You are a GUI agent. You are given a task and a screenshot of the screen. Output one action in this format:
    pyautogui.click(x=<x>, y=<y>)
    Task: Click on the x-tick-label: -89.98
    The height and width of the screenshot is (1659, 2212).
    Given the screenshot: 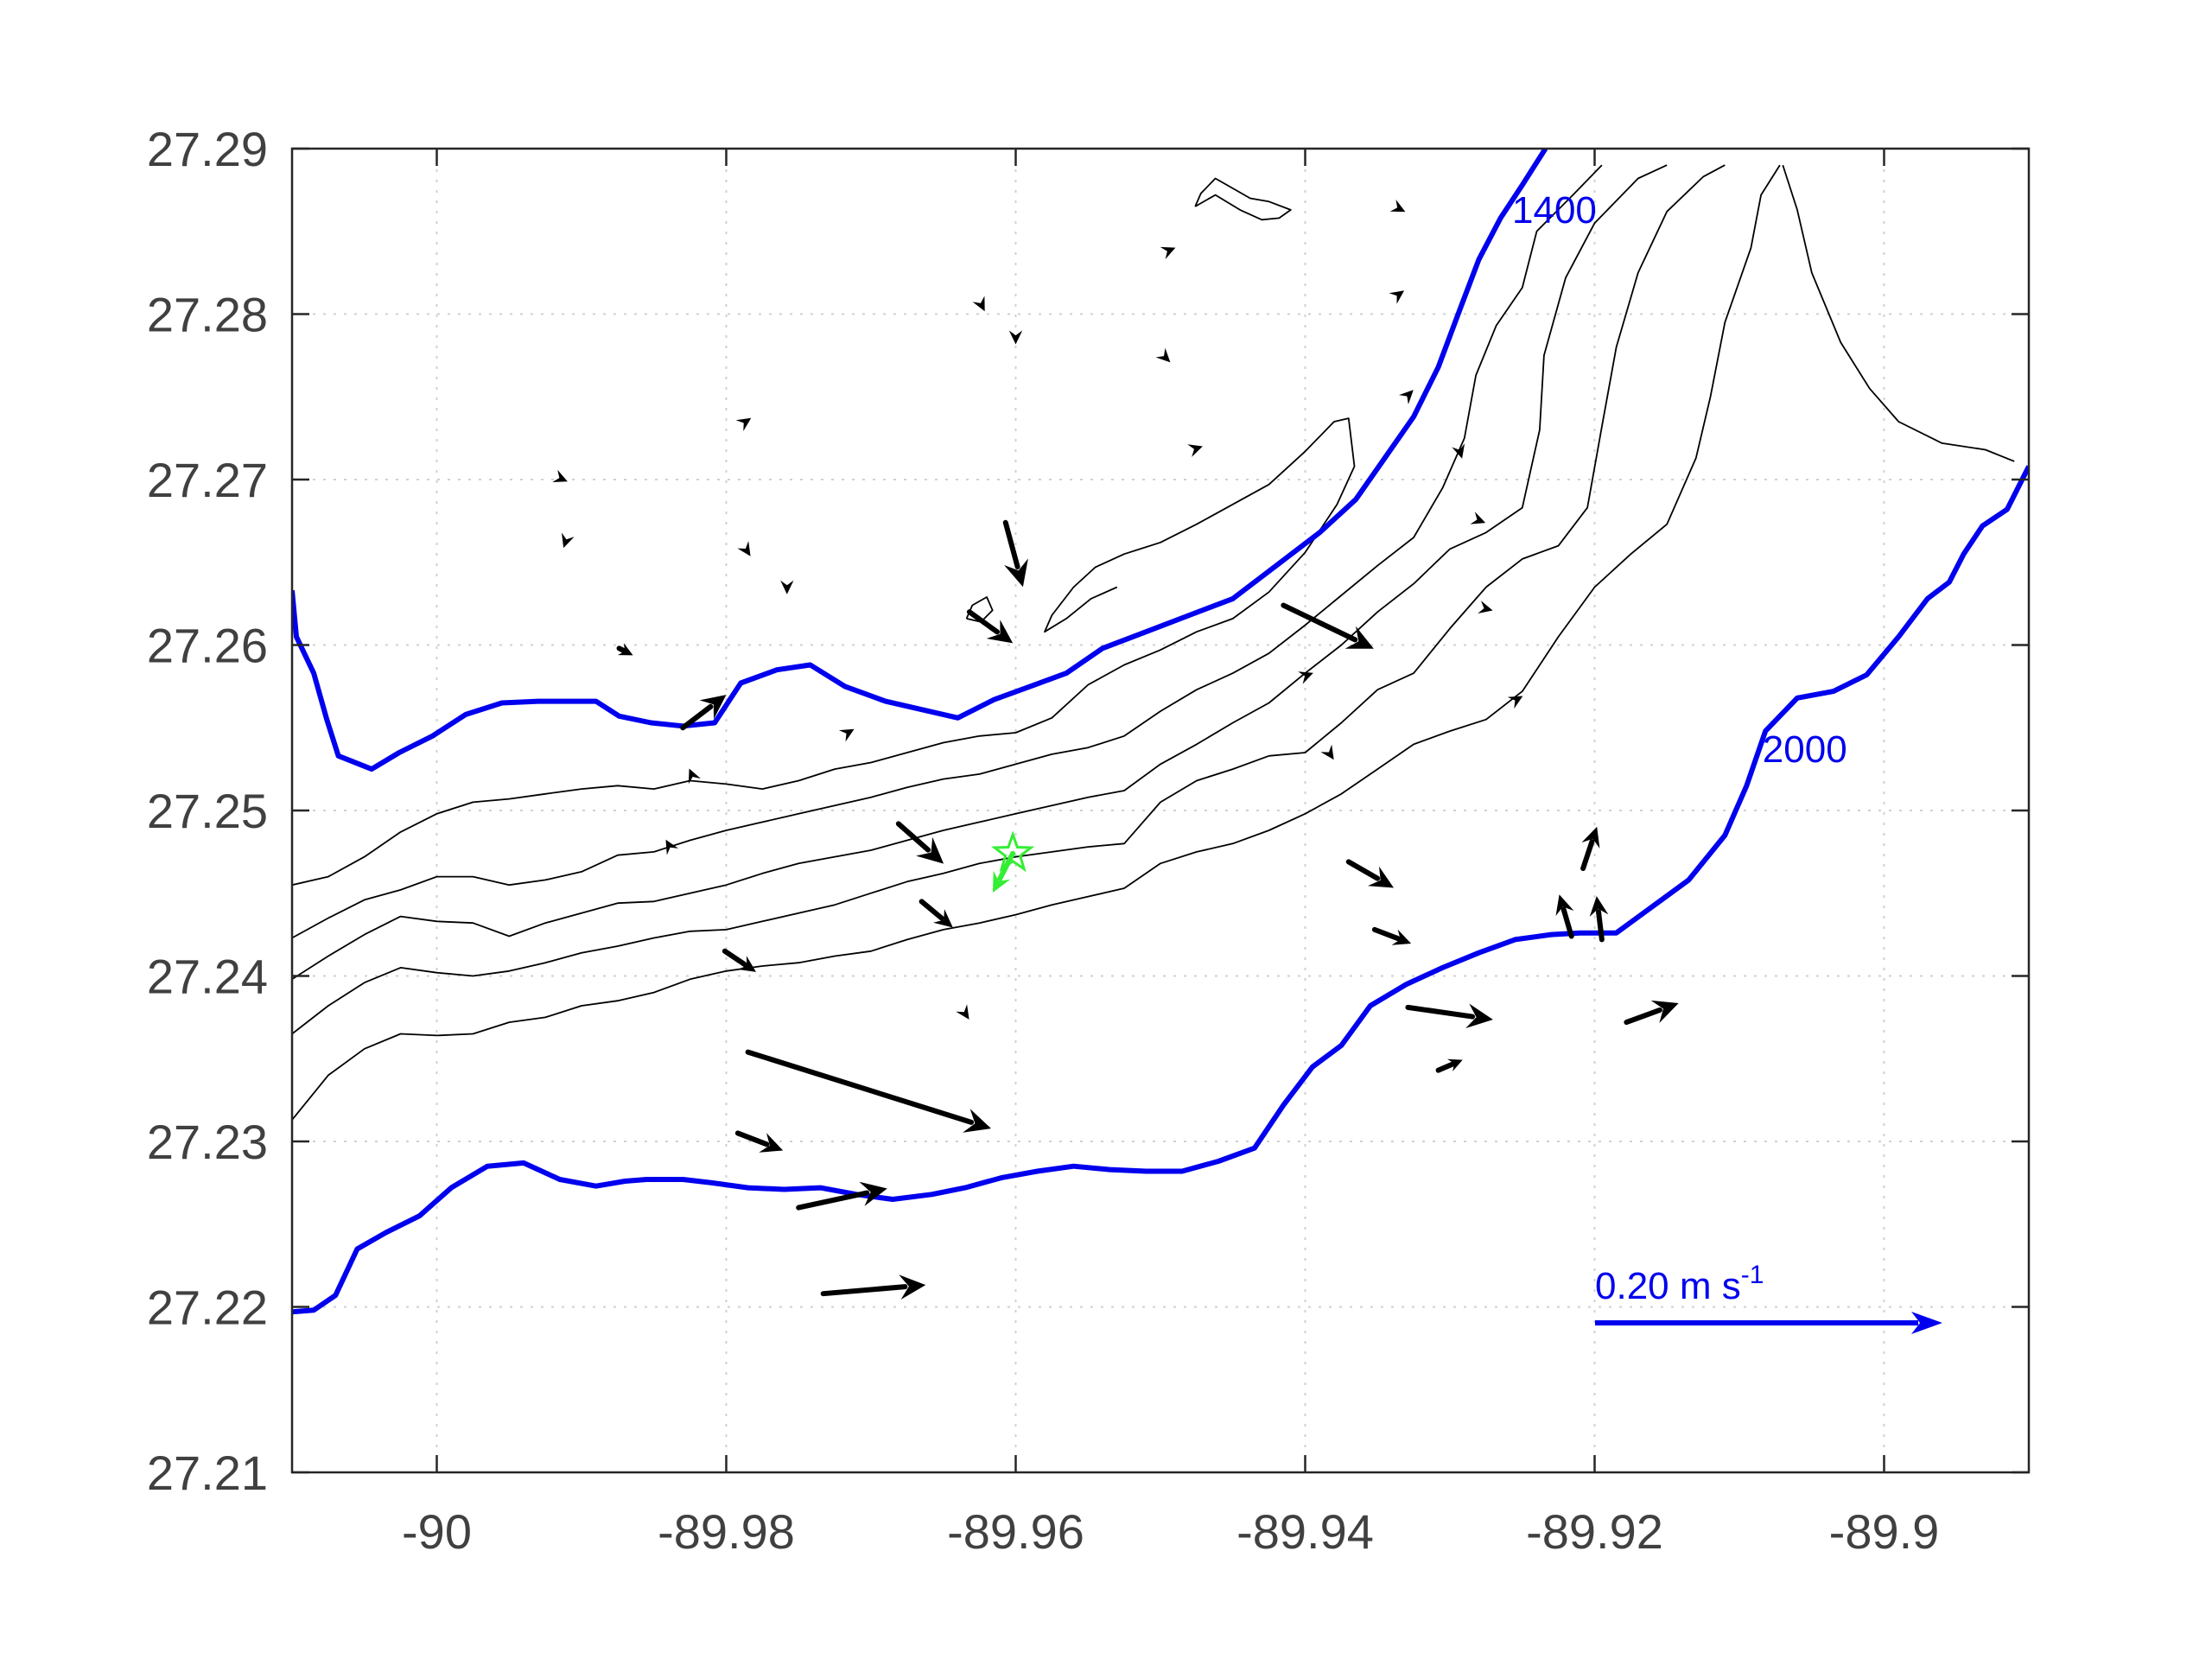 What is the action you would take?
    pyautogui.click(x=726, y=1531)
    